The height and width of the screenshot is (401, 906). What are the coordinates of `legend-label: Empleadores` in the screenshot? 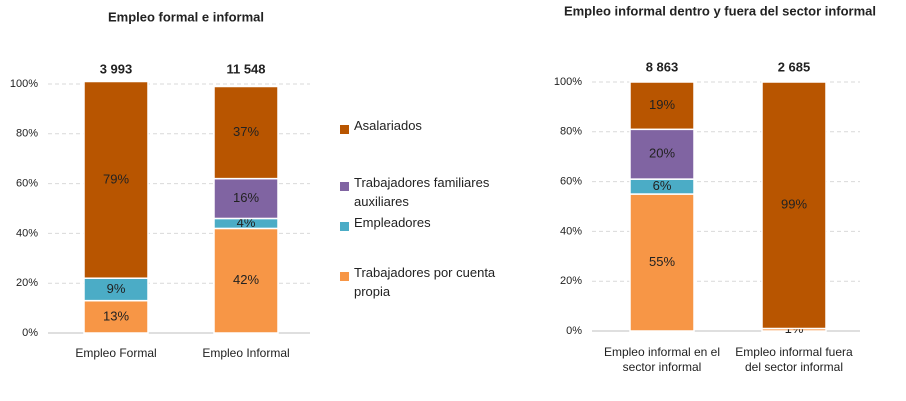 It's located at (392, 222).